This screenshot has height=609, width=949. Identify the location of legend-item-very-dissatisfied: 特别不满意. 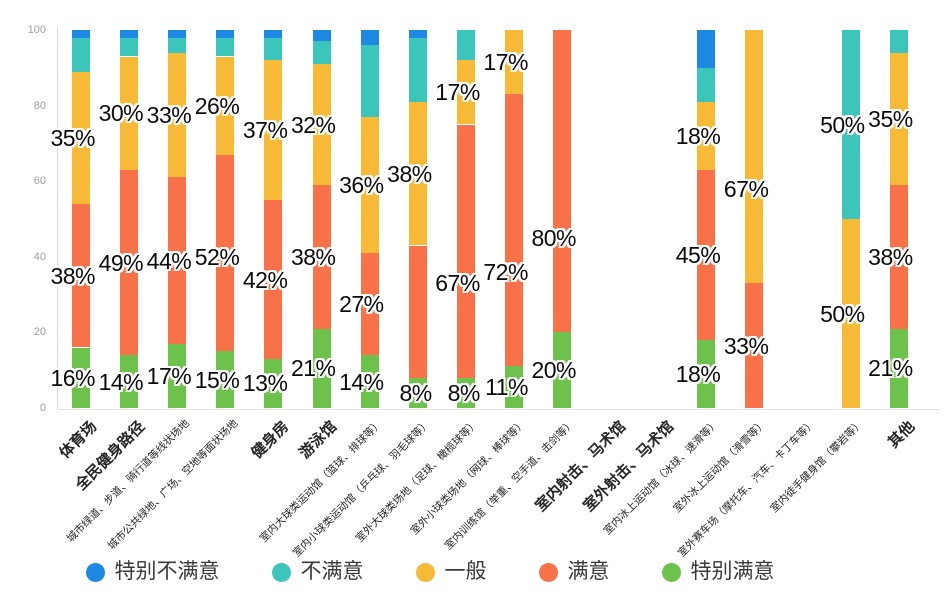
(152, 572).